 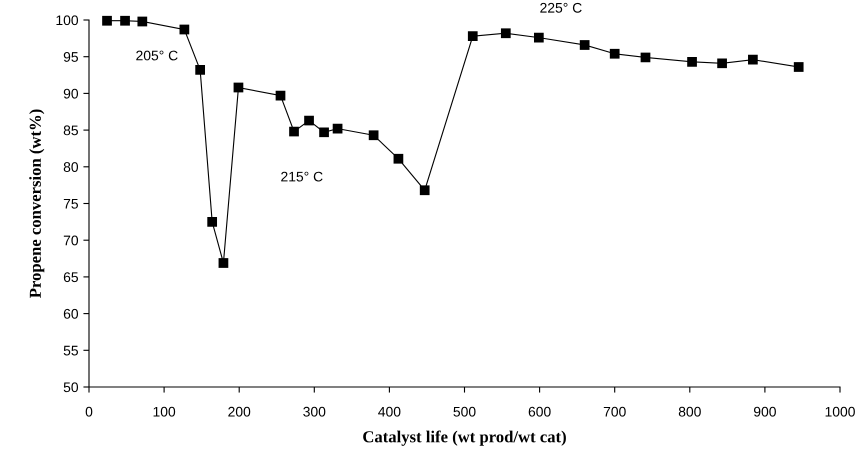 I want to click on y-tick-label: 65, so click(x=71, y=277).